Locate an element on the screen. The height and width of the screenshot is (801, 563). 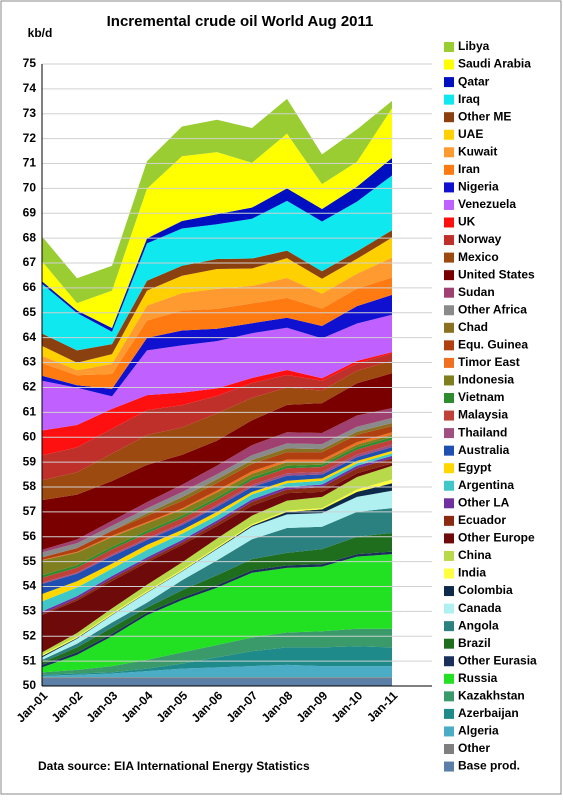
legend-label: Kuwait is located at coordinates (477, 151).